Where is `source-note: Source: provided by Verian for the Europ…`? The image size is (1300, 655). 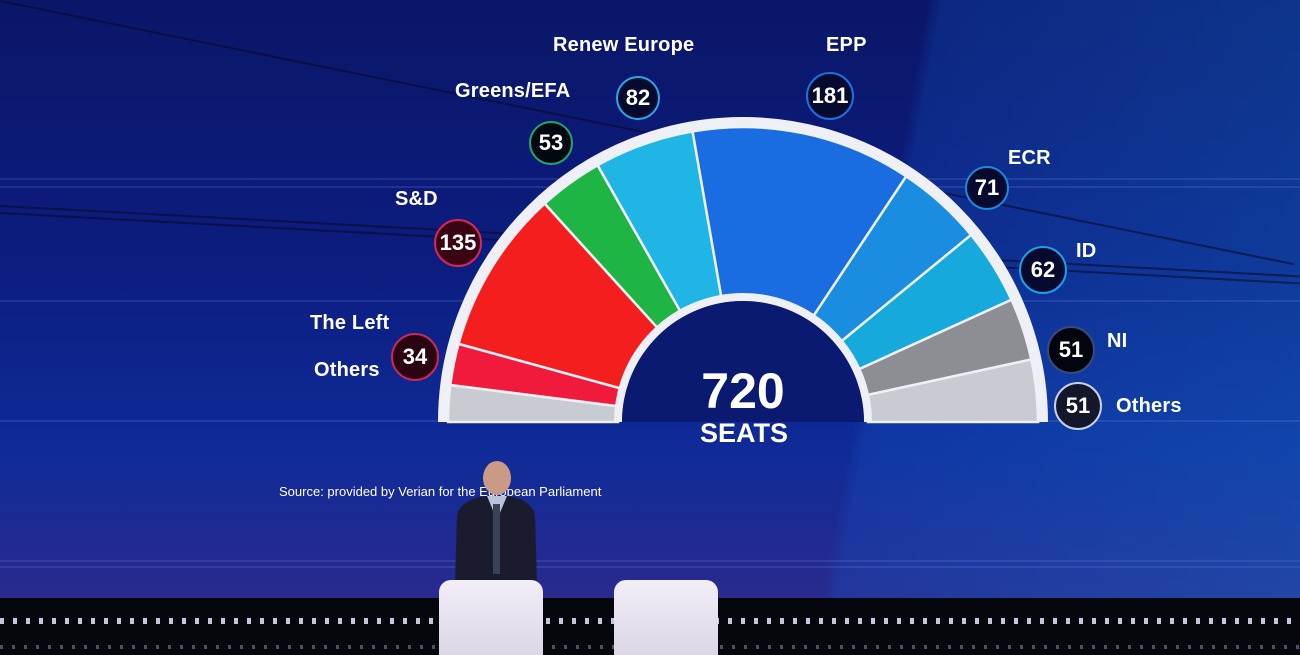 source-note: Source: provided by Verian for the Europ… is located at coordinates (440, 491).